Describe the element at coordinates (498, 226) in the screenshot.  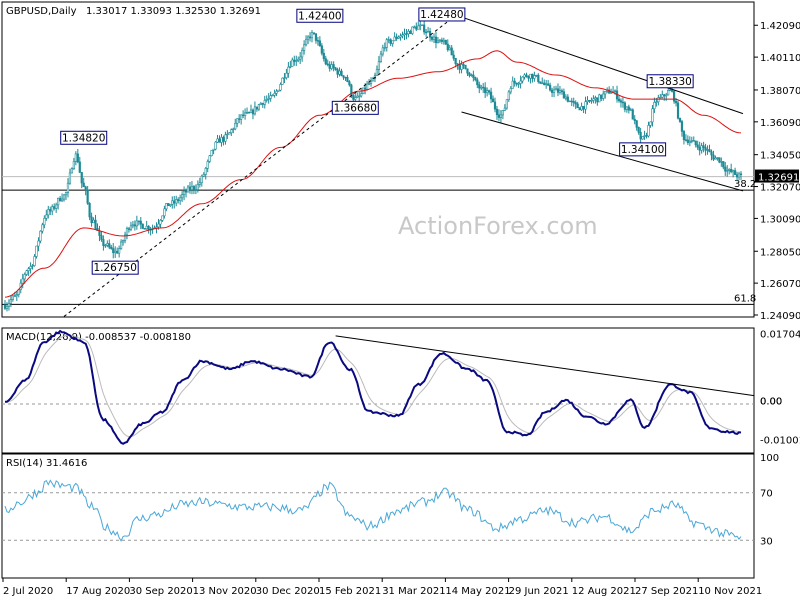
I see `watermark: ActionForex.com` at that location.